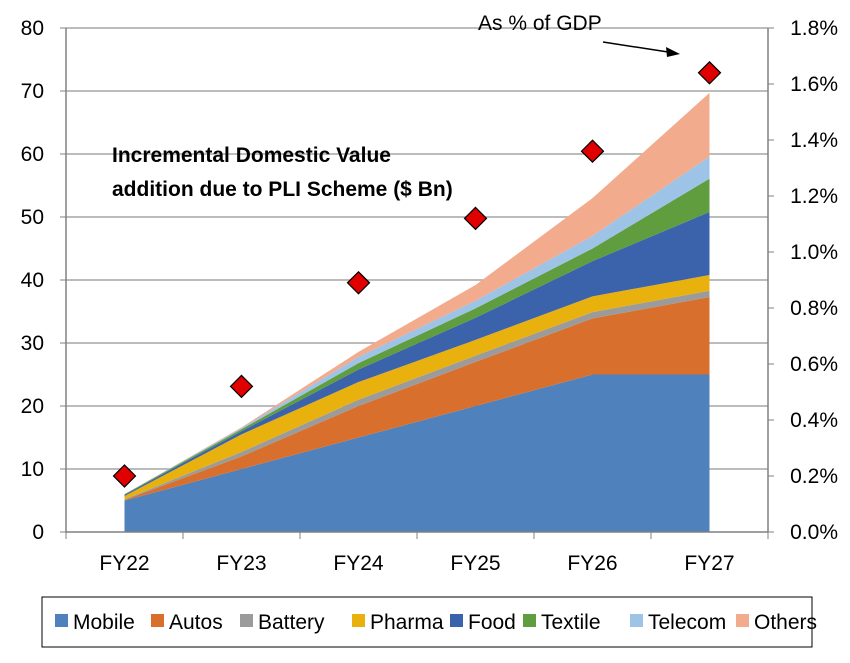 Image resolution: width=850 pixels, height=663 pixels. I want to click on legend-swatch-others, so click(742, 620).